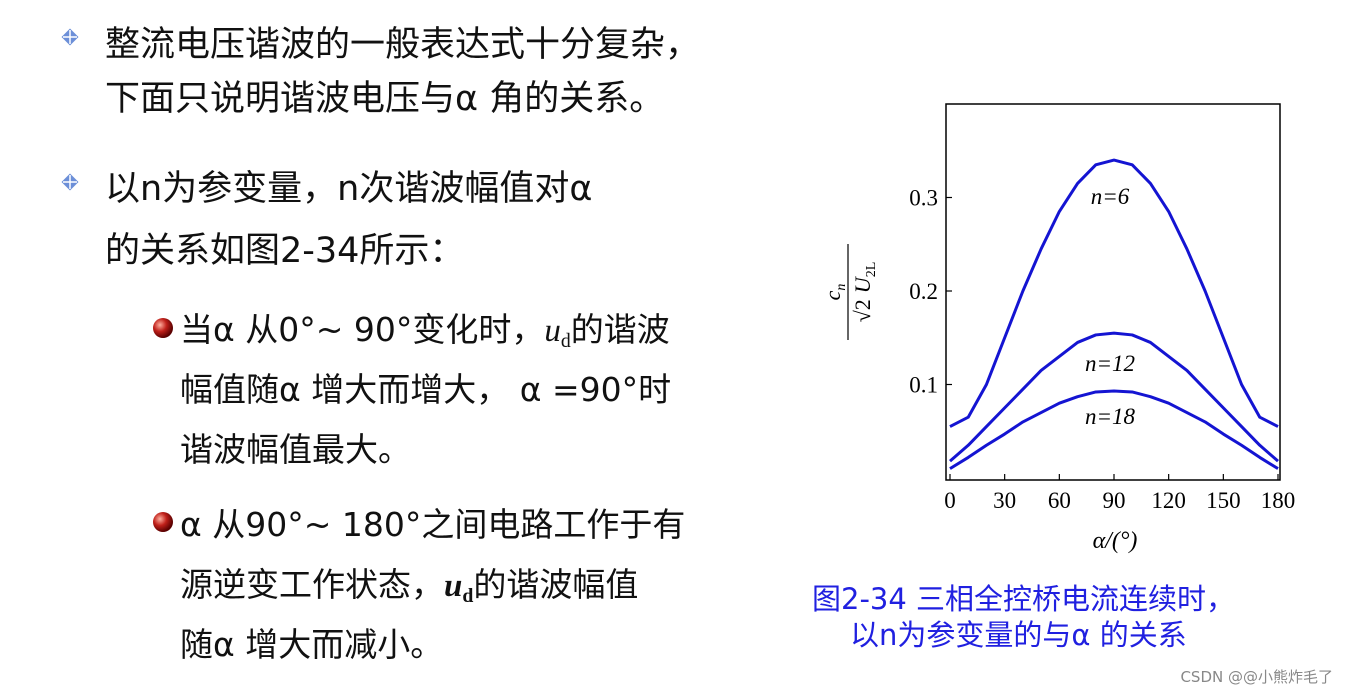 The image size is (1345, 693). What do you see at coordinates (1115, 541) in the screenshot?
I see `x-axis-label: α/(°)` at bounding box center [1115, 541].